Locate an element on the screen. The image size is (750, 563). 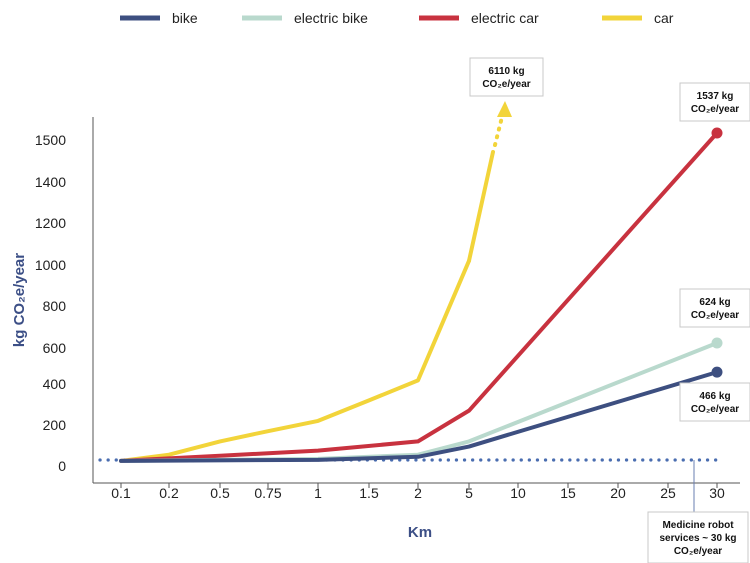
annotation-text-reference: Medicine robot is located at coordinates (698, 525).